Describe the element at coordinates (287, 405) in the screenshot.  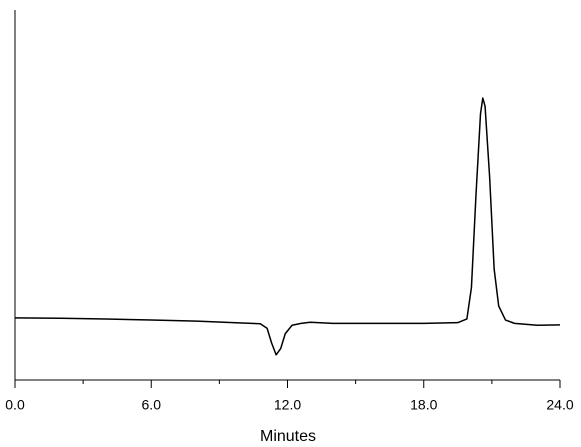
I see `x-tick-label: 12.0` at that location.